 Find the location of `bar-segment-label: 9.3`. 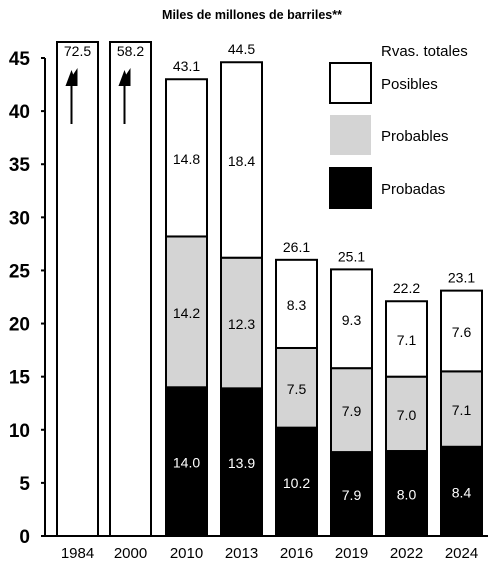

bar-segment-label: 9.3 is located at coordinates (352, 320).